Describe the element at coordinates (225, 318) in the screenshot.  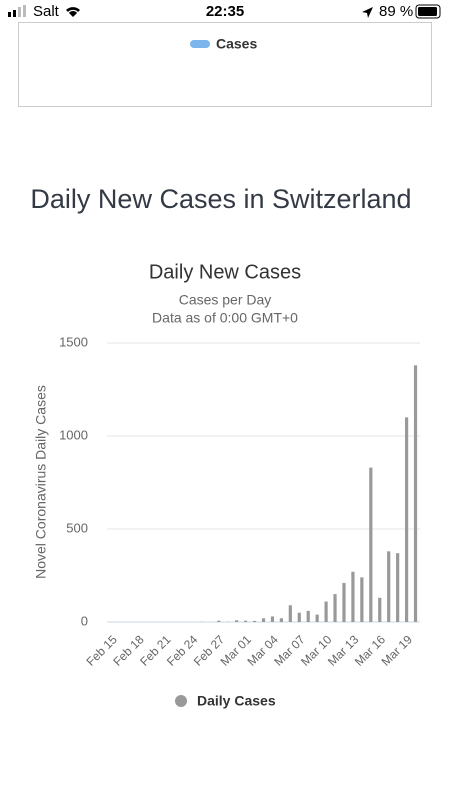
I see `chart-subtitle: Data as of 0:00 GMT+0` at that location.